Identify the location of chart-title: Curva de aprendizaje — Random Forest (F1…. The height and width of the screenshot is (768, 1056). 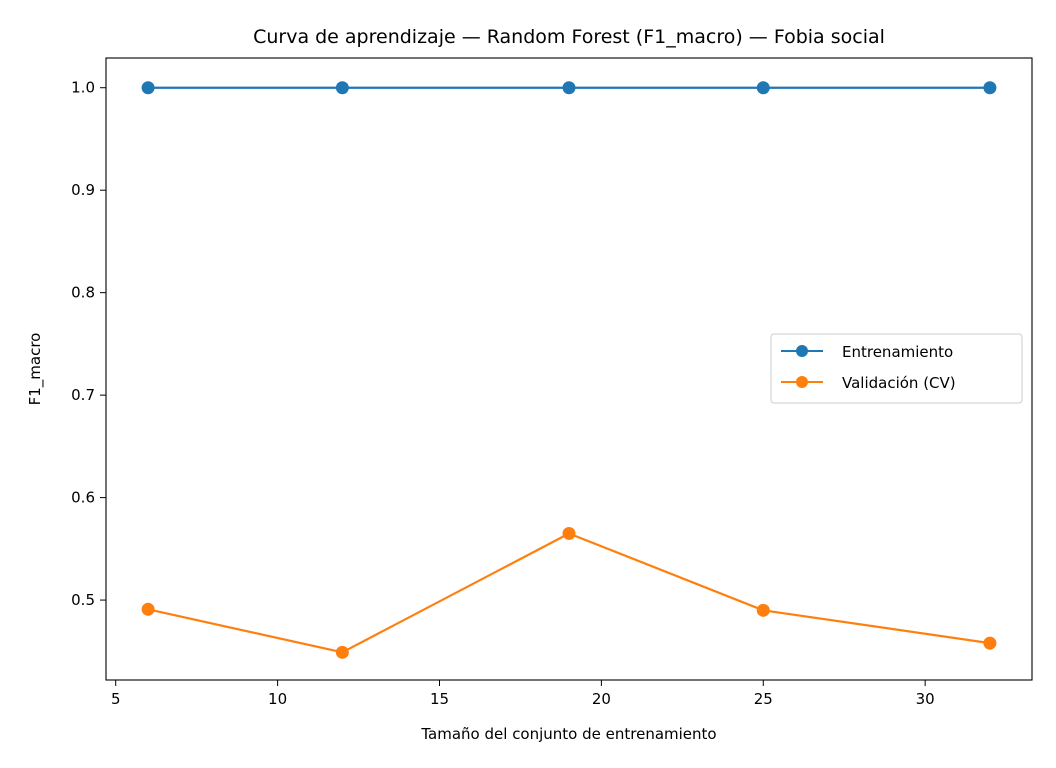
(569, 37).